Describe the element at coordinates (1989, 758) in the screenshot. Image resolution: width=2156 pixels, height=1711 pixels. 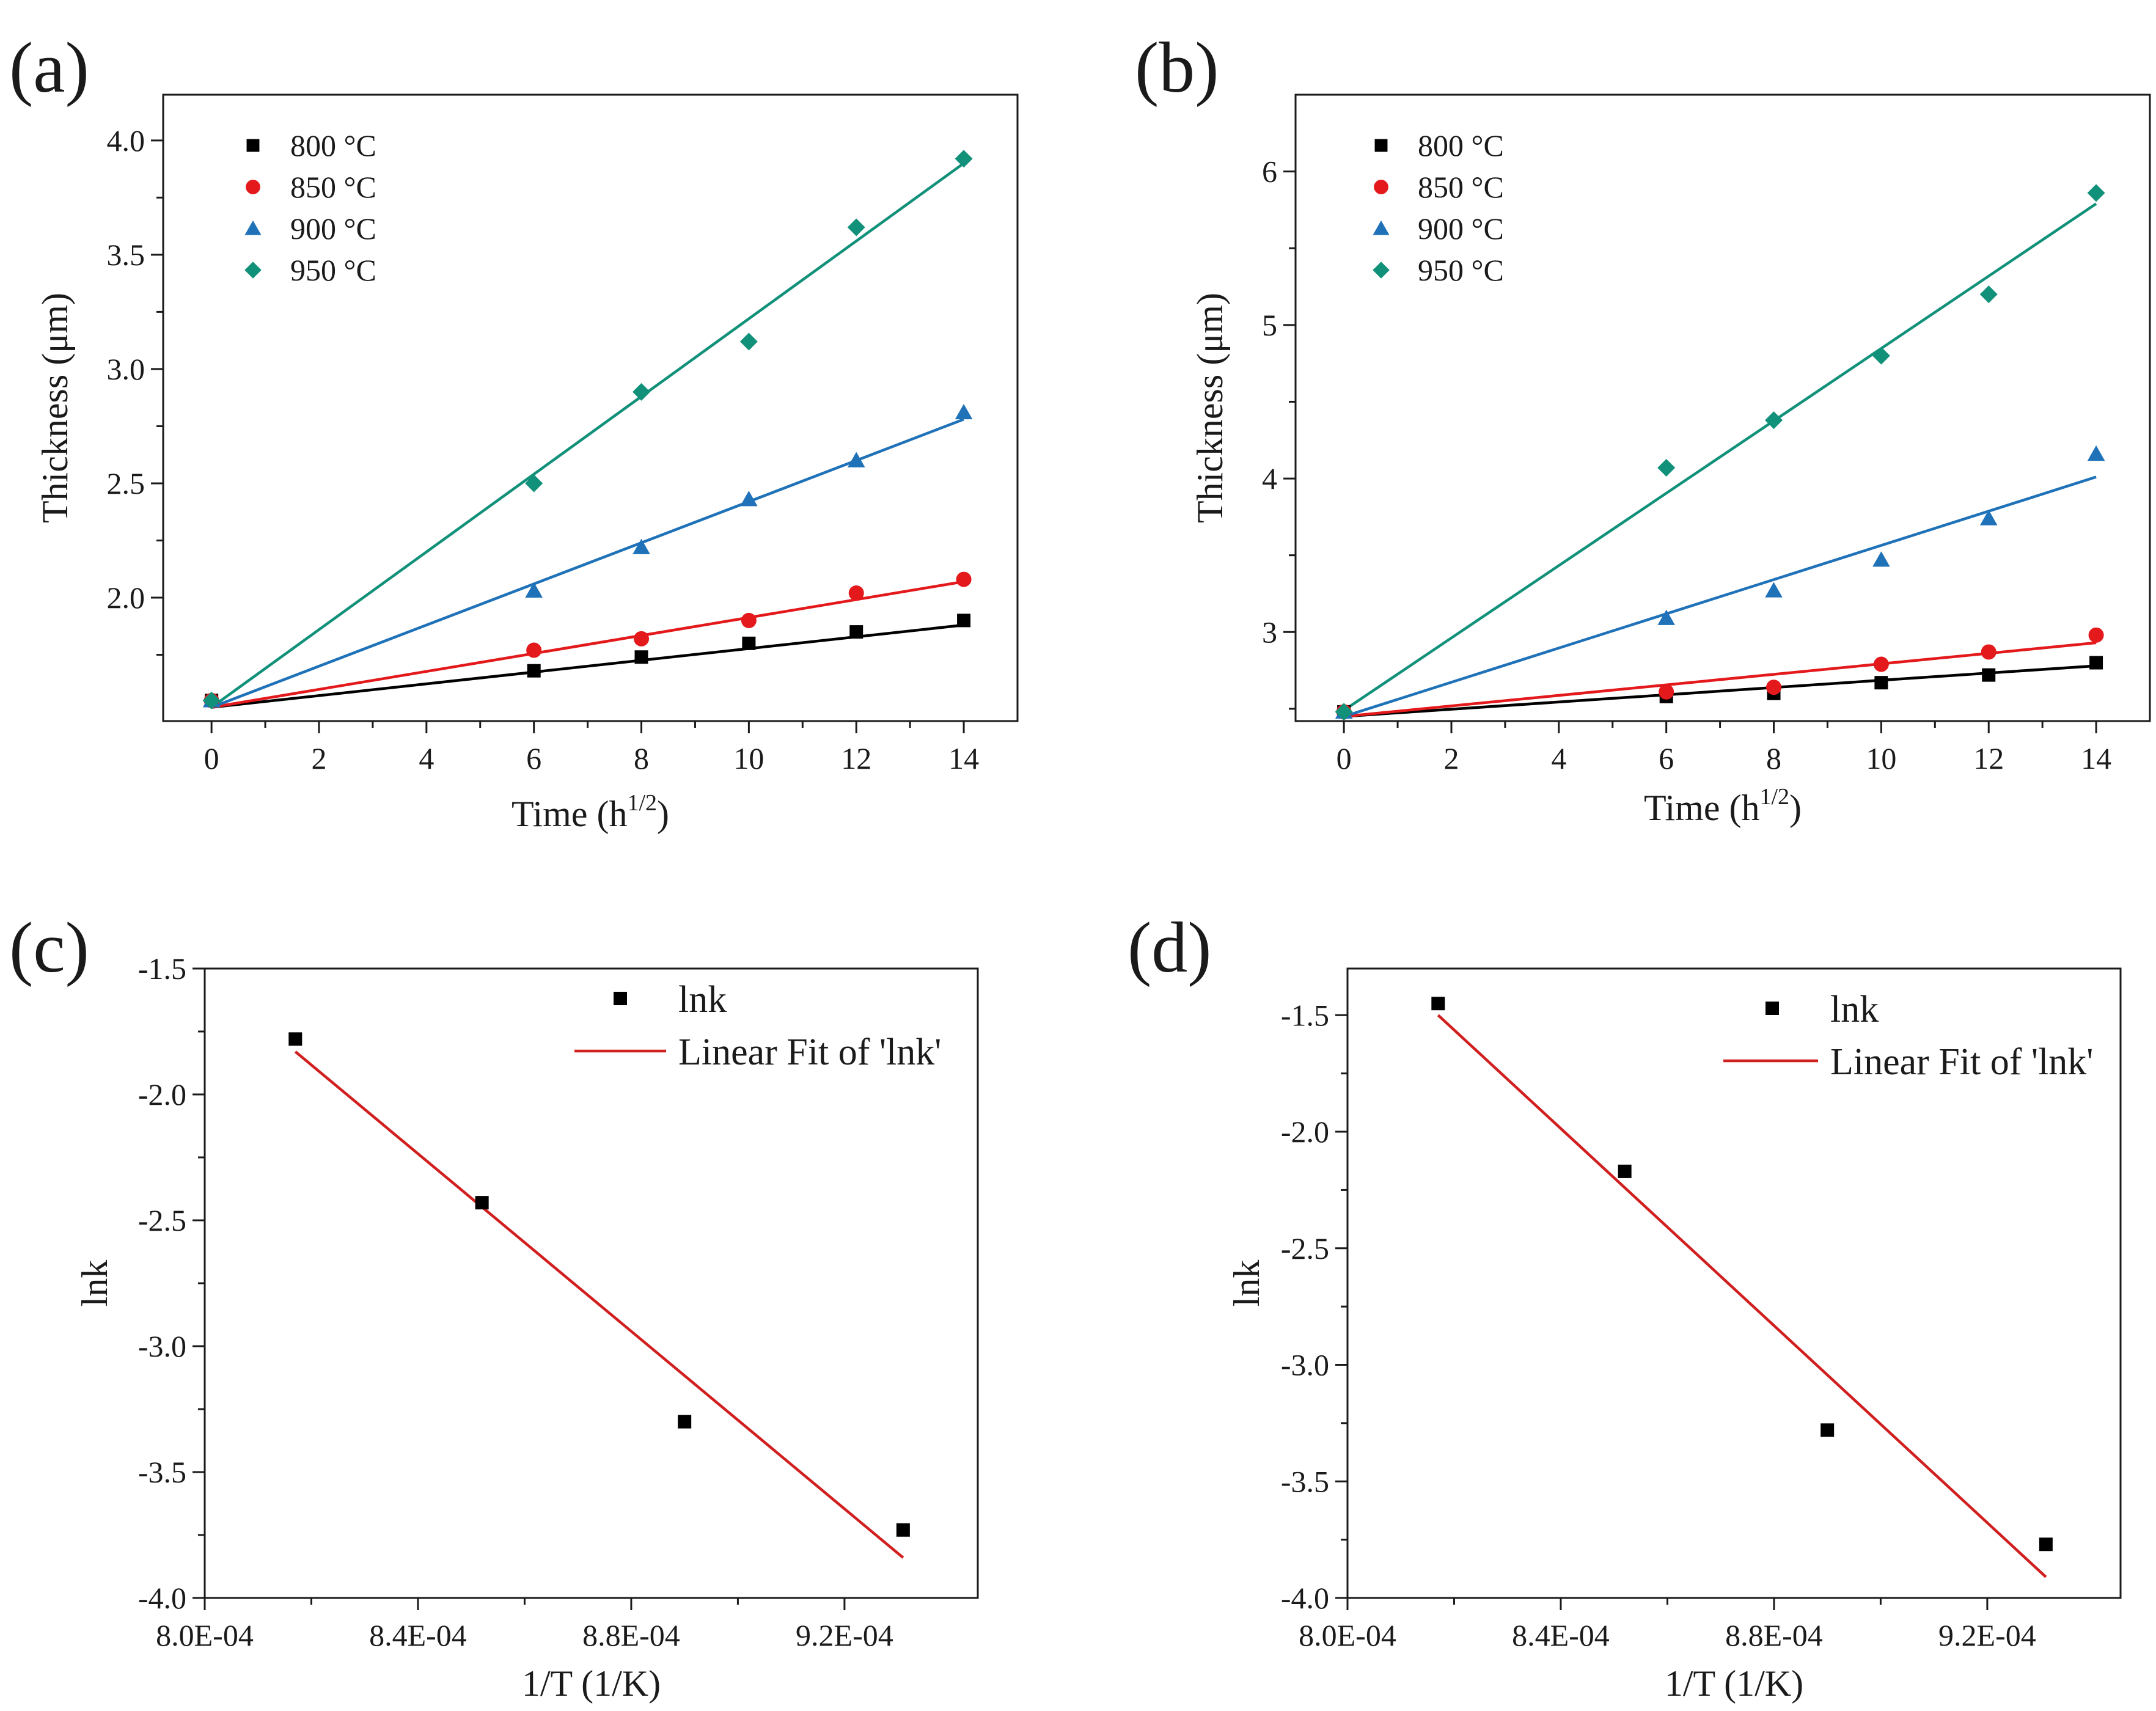
I see `x-tick-label: 12` at that location.